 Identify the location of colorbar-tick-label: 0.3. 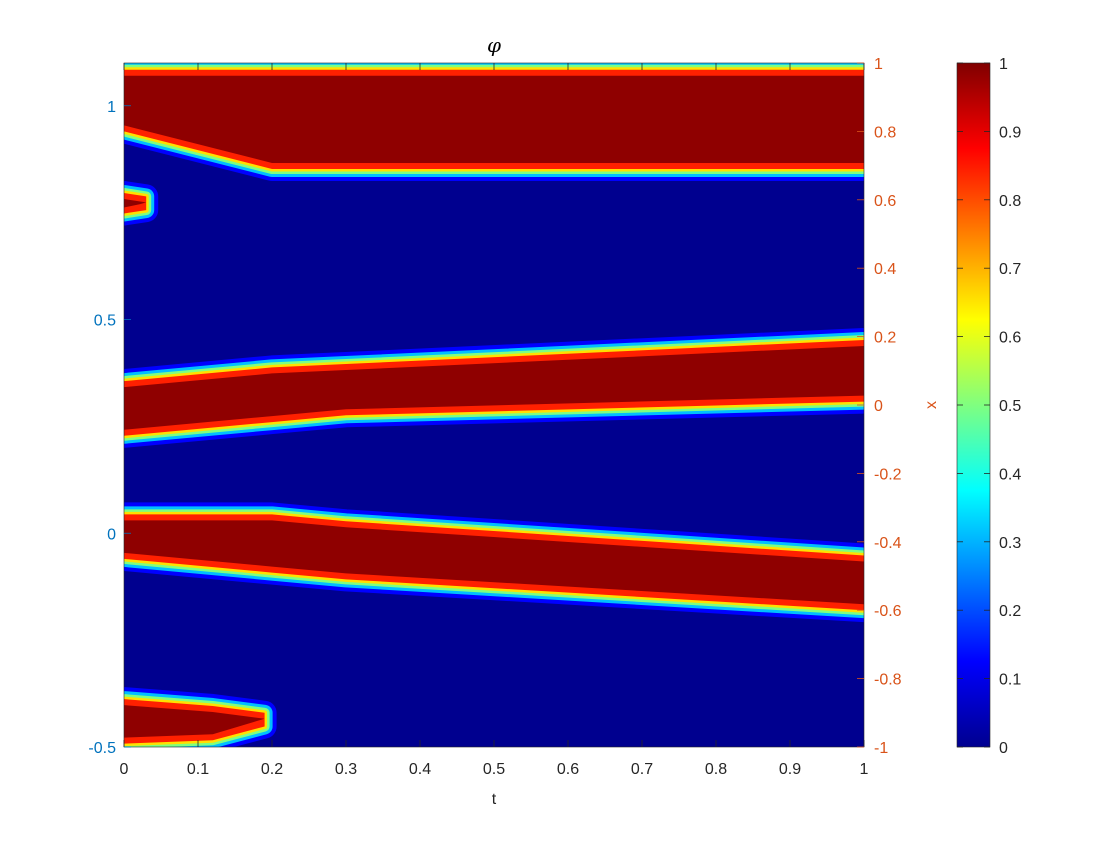
(1010, 543).